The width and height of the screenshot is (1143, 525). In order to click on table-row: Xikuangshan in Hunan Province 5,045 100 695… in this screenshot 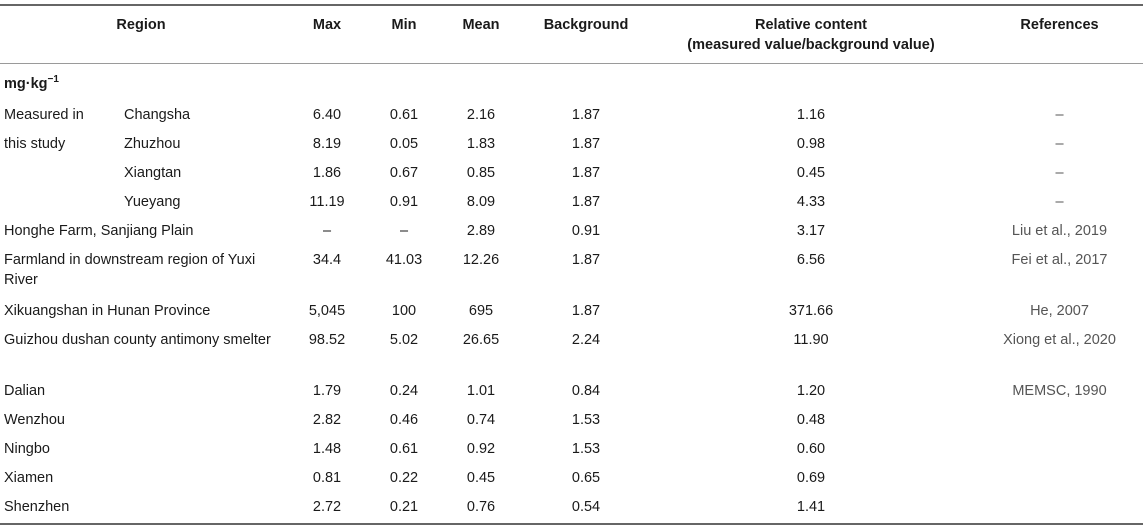, I will do `click(571, 312)`.